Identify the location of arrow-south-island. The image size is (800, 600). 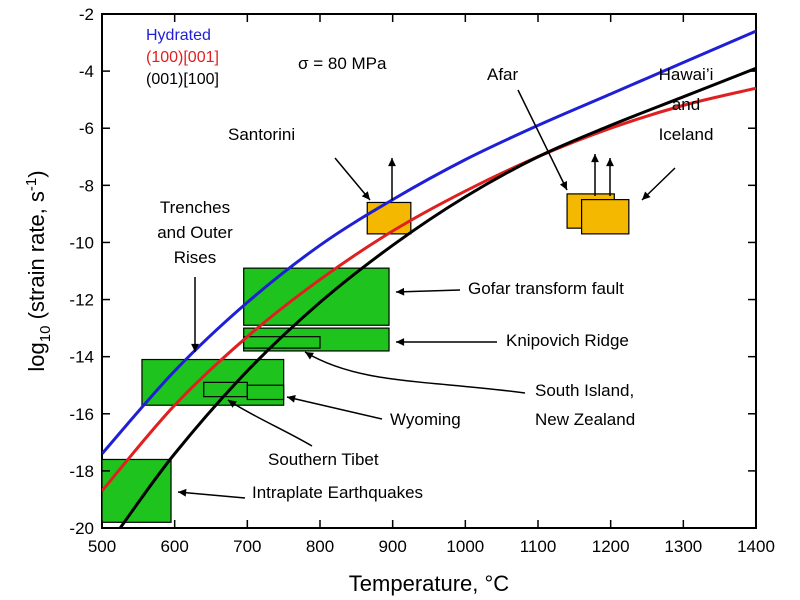
(415, 372).